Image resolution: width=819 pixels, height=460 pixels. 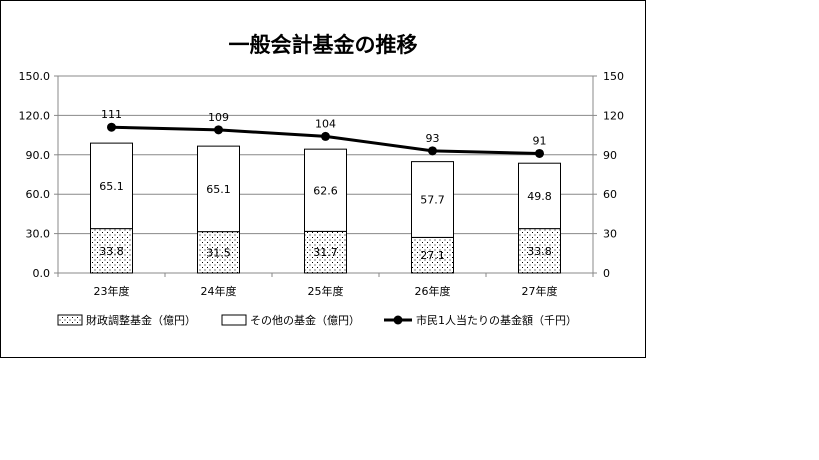 I want to click on data-label-per-capita: 93, so click(x=433, y=138).